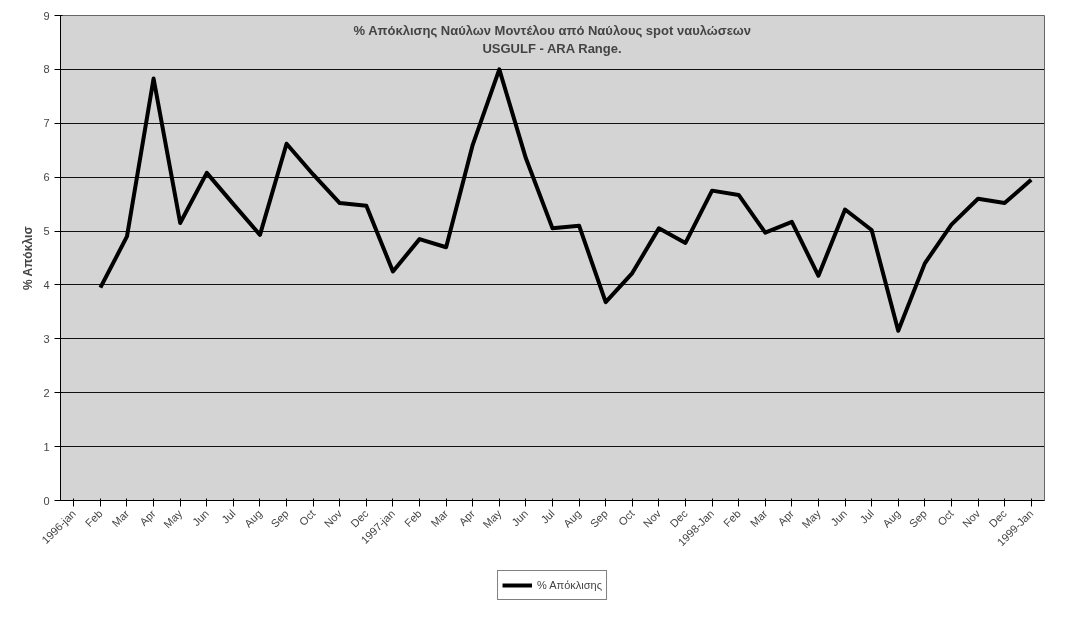  Describe the element at coordinates (46, 231) in the screenshot. I see `y-tick-label: 5` at that location.